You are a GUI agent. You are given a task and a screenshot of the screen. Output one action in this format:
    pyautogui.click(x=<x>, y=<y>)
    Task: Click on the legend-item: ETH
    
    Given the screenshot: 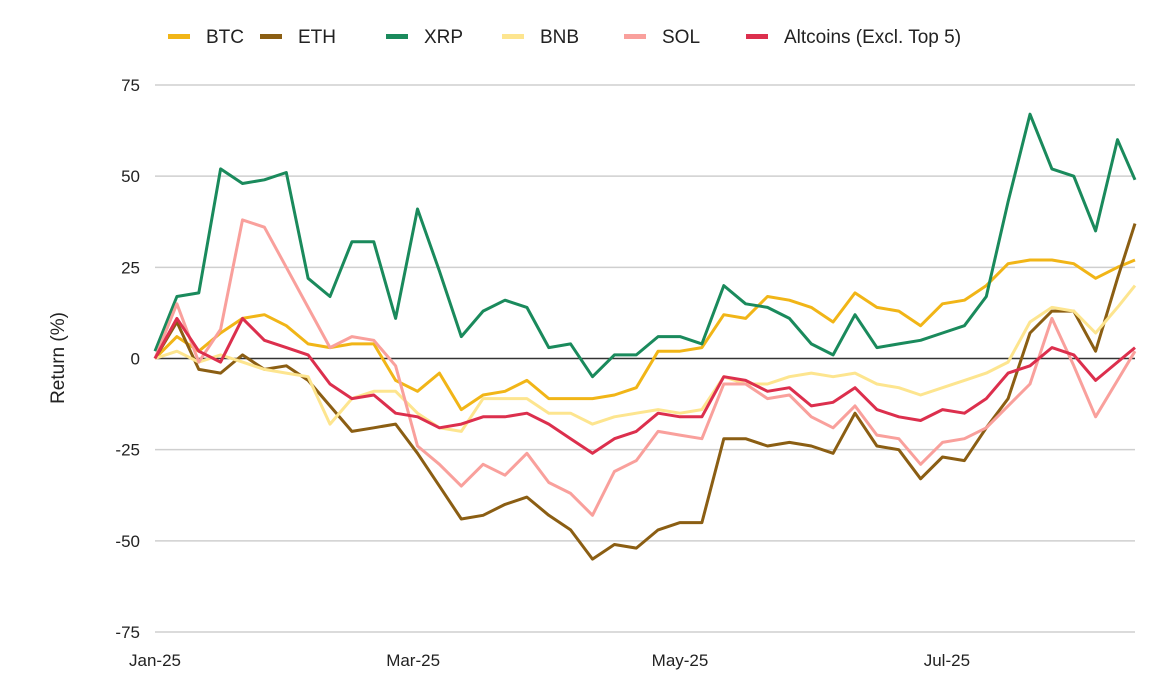 What is the action you would take?
    pyautogui.click(x=298, y=37)
    